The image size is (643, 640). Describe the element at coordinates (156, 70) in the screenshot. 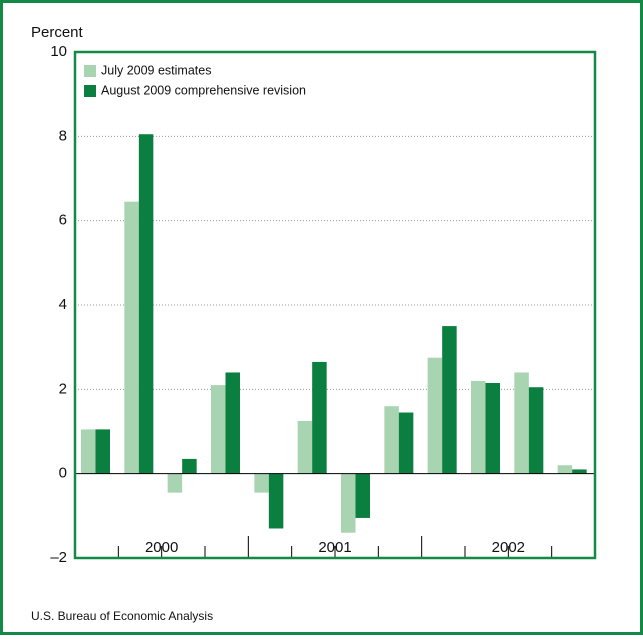

I see `legend-text: July 2009 estimates` at that location.